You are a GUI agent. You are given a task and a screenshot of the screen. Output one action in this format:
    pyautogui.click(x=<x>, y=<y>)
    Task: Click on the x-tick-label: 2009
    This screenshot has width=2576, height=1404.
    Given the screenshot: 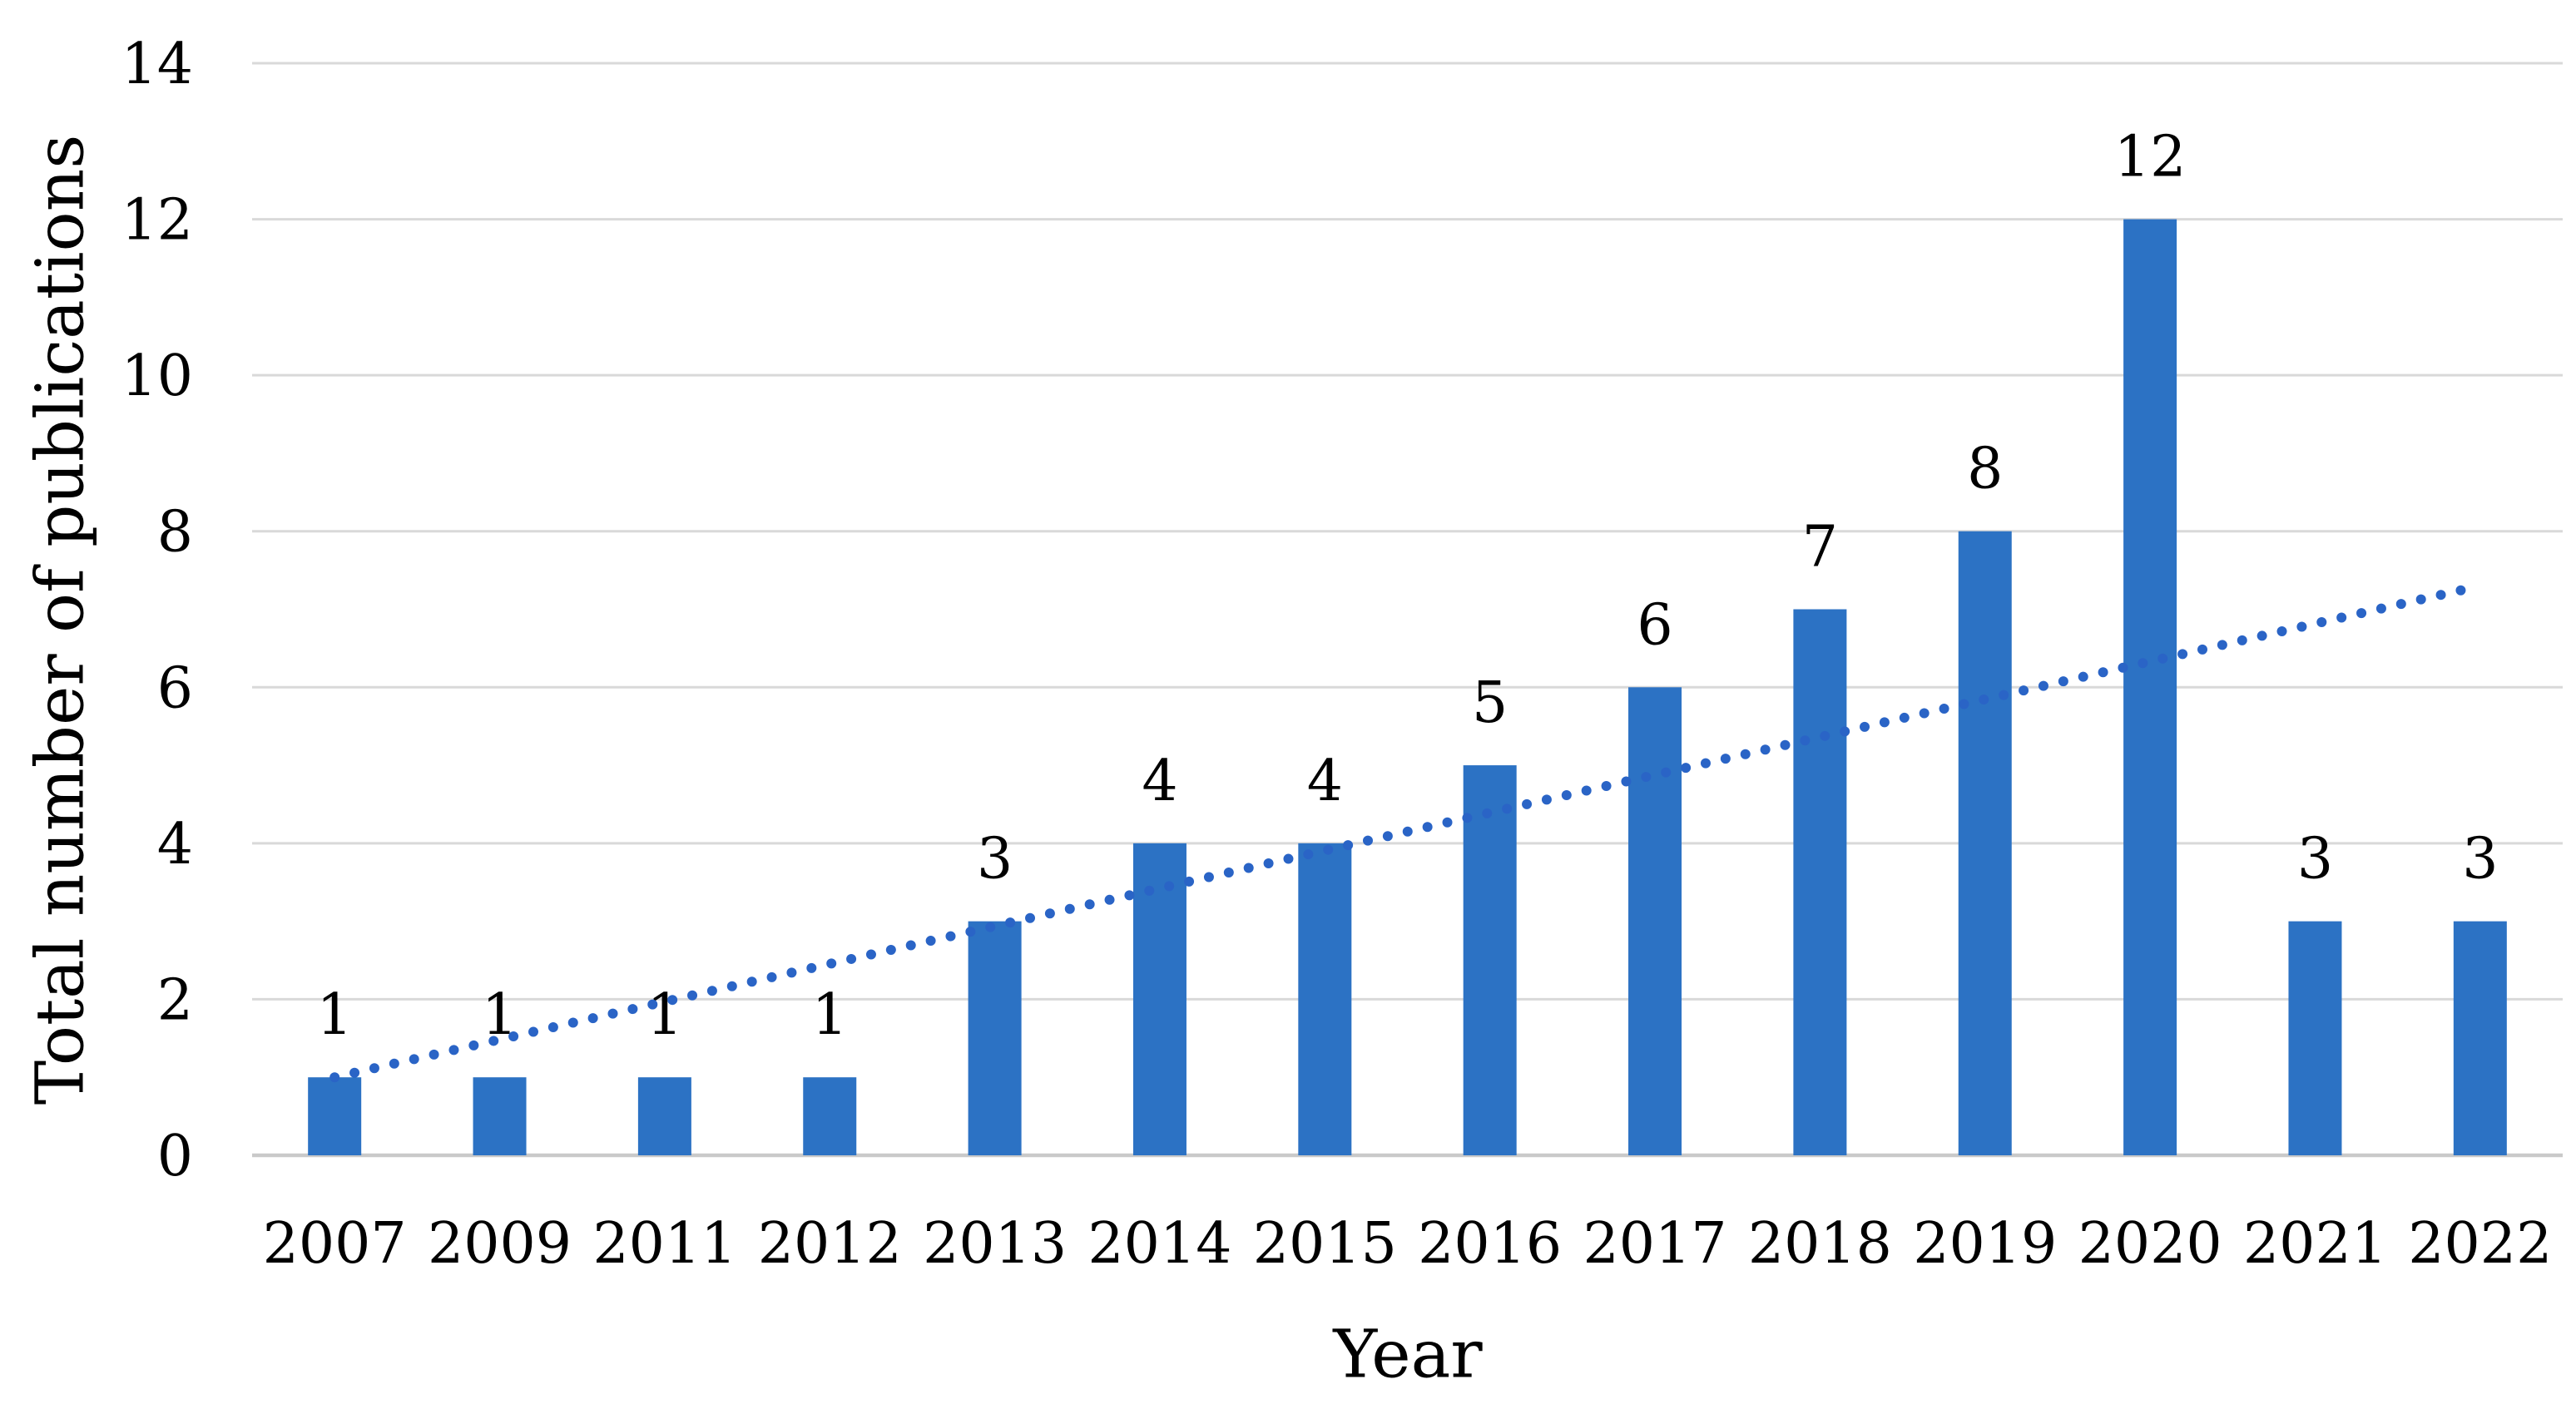 What is the action you would take?
    pyautogui.click(x=500, y=1244)
    